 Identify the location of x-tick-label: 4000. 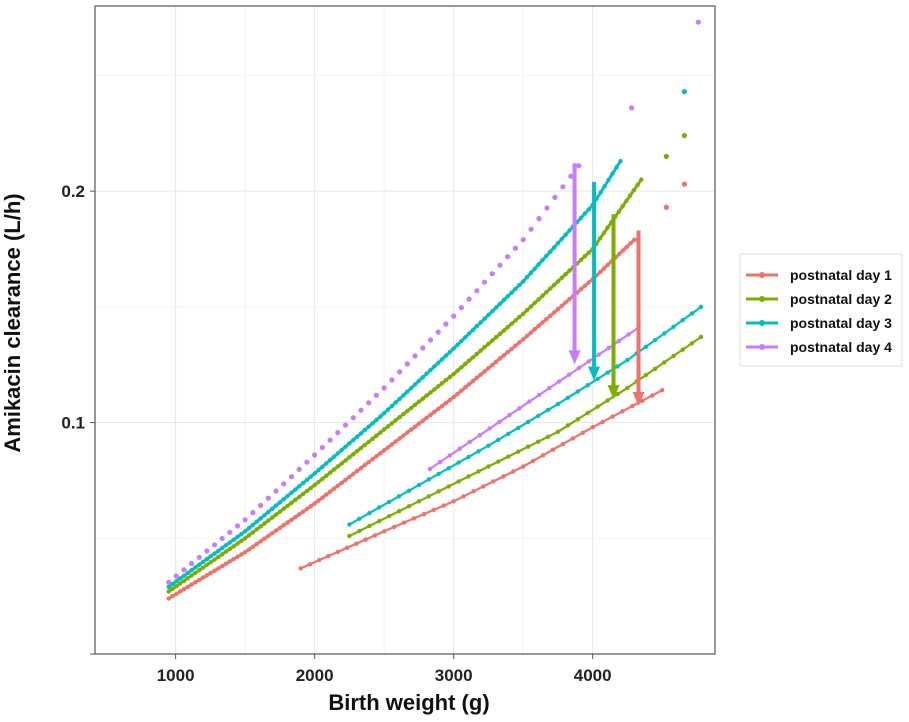
(593, 675).